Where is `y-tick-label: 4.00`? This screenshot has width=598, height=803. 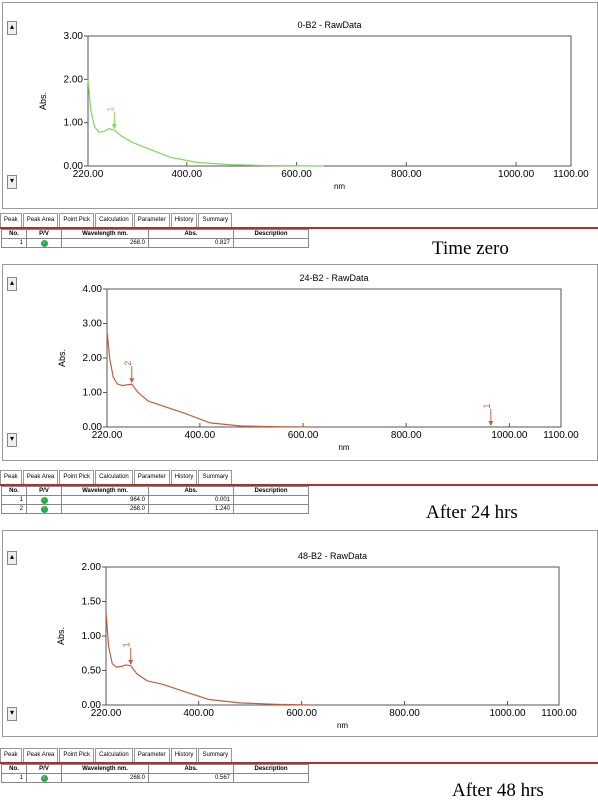 y-tick-label: 4.00 is located at coordinates (93, 289).